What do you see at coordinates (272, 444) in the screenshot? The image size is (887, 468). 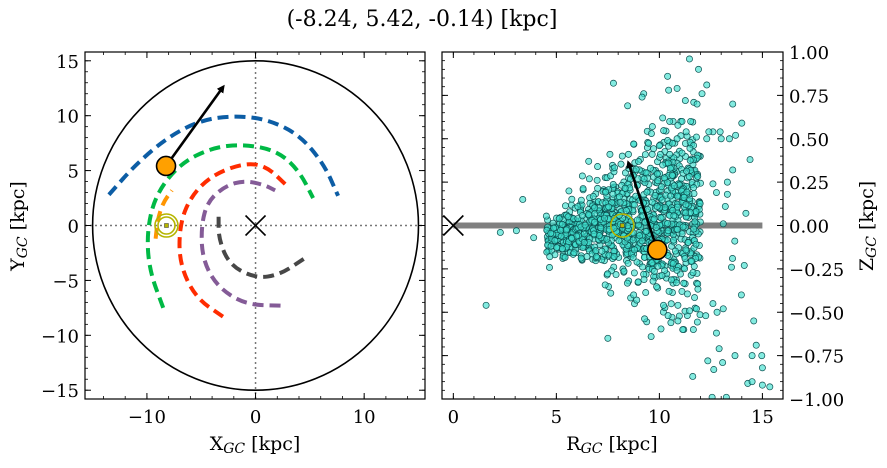 I see `x-label-unit: [kpc]` at bounding box center [272, 444].